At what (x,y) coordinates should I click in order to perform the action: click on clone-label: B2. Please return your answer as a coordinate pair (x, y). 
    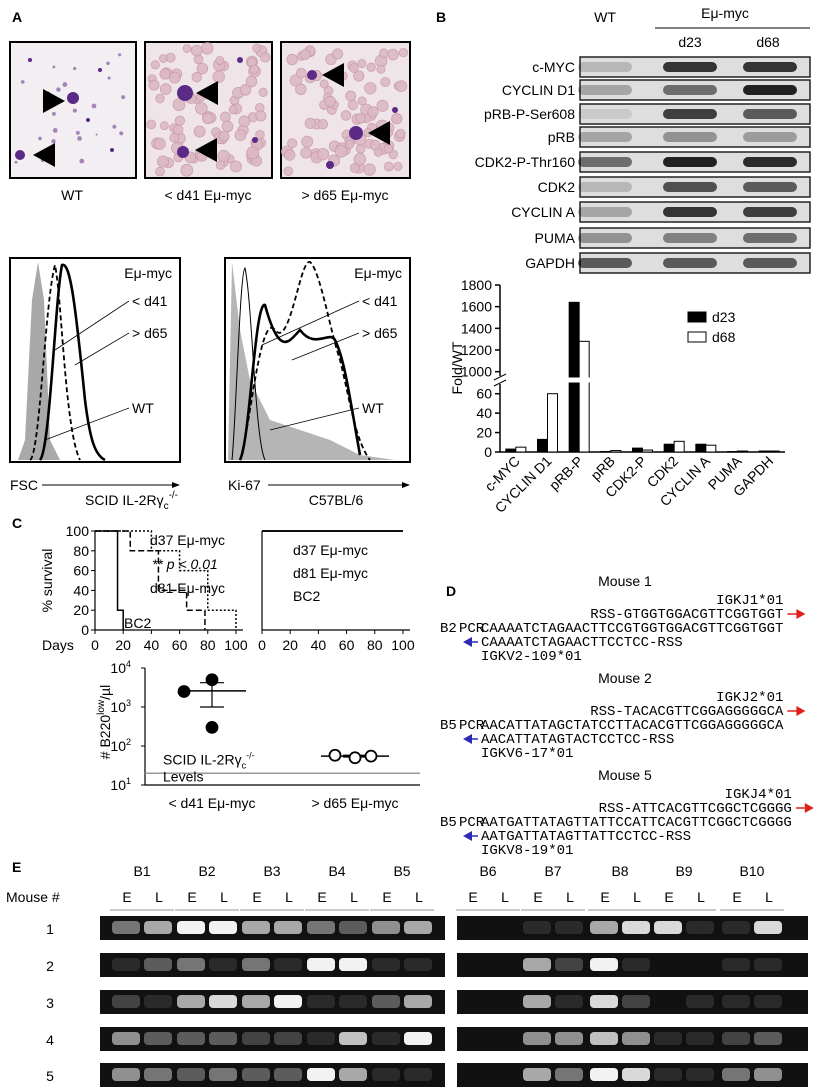
    Looking at the image, I should click on (206, 871).